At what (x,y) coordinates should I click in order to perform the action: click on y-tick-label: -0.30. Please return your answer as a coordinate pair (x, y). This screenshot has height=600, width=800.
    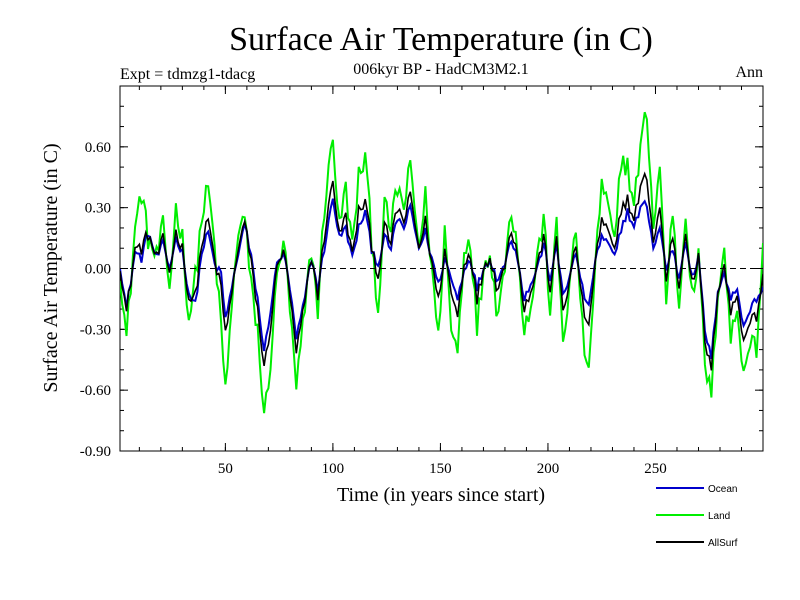
    Looking at the image, I should click on (95, 330).